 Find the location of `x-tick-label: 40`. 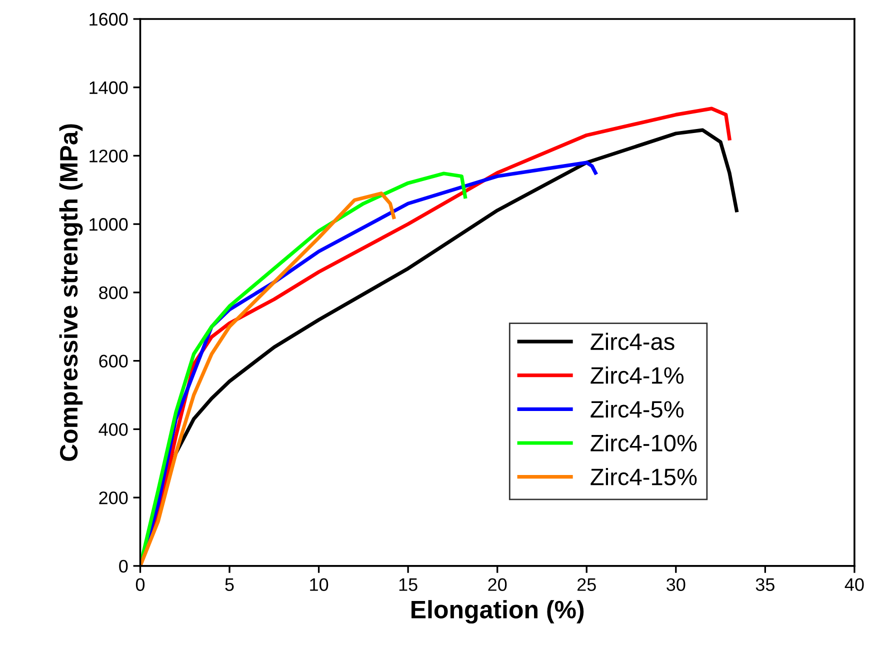

x-tick-label: 40 is located at coordinates (854, 584).